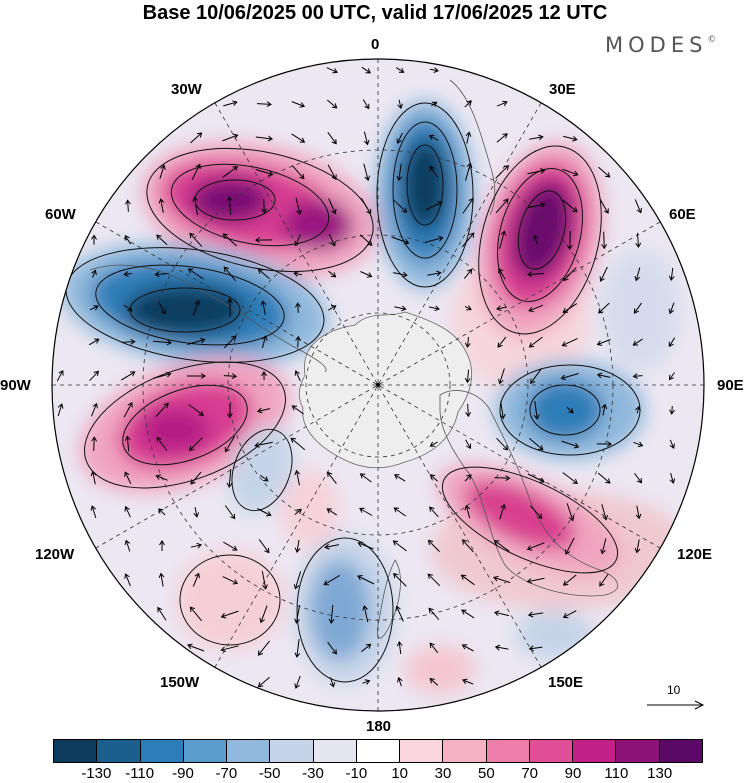  I want to click on anomaly-neg-150e-light, so click(555, 635).